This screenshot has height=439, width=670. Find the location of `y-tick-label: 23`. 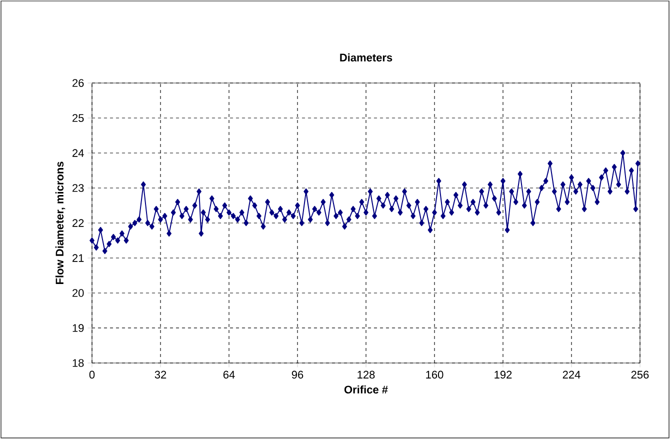

y-tick-label: 23 is located at coordinates (78, 188).